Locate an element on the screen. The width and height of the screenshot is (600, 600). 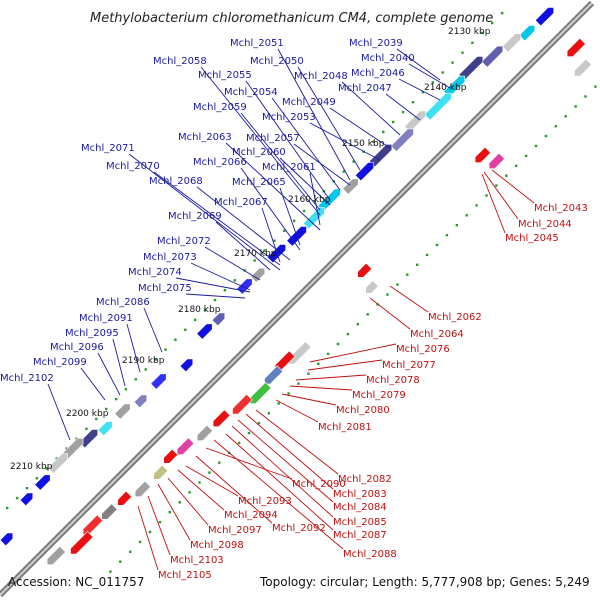
forward-gene-label: Mchl_2055 is located at coordinates (225, 75).